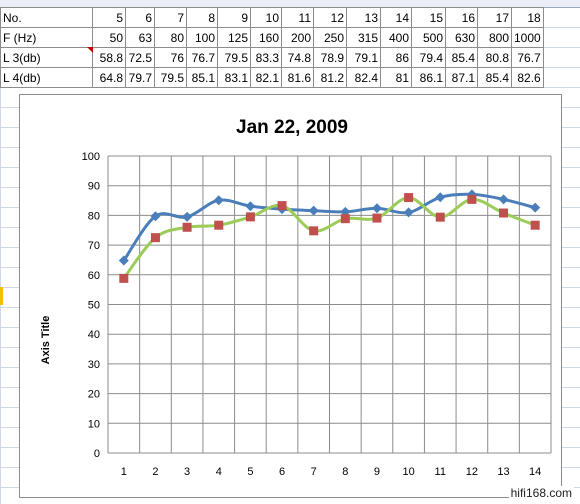  Describe the element at coordinates (472, 472) in the screenshot. I see `x-tick-label: 12` at that location.